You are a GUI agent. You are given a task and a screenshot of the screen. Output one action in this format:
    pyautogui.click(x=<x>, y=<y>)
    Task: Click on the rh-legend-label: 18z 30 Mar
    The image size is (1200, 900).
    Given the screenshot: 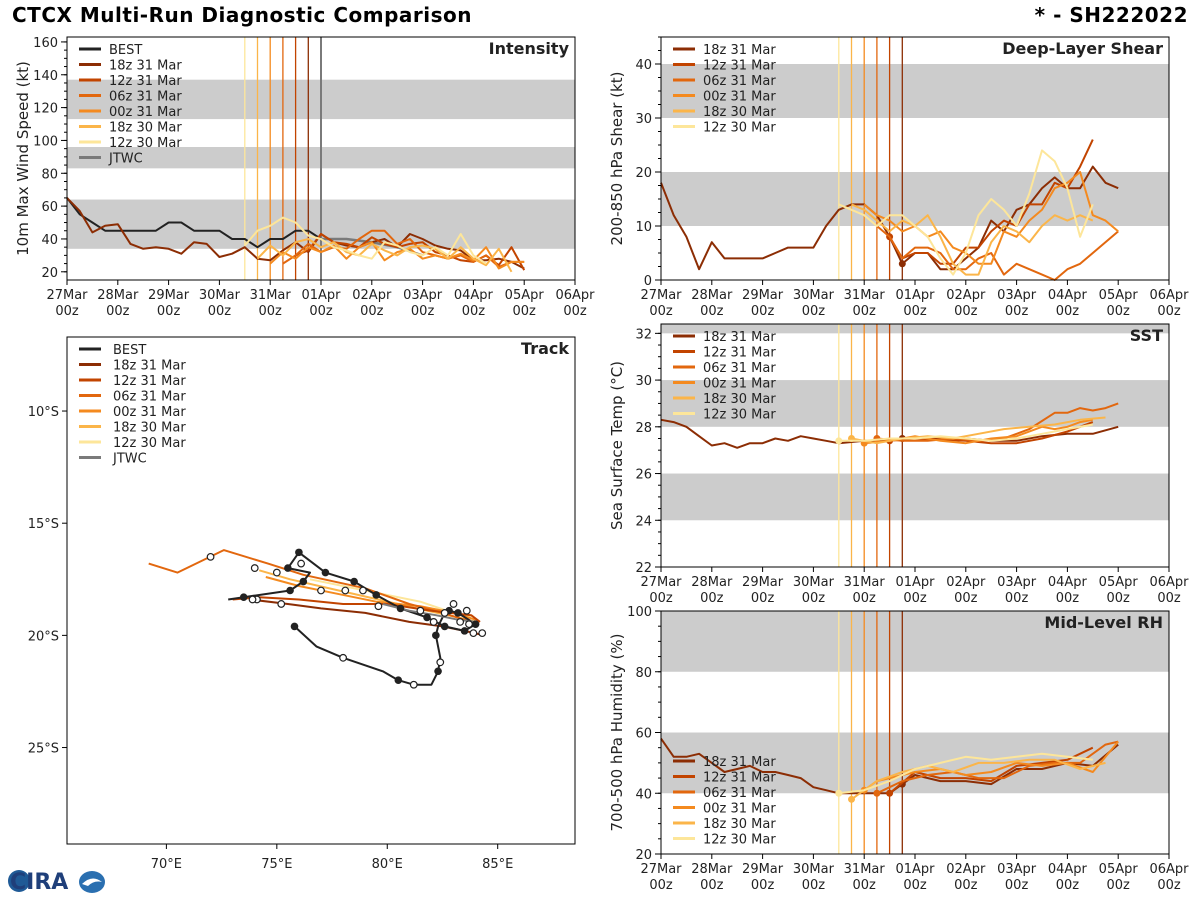 What is the action you would take?
    pyautogui.click(x=739, y=824)
    